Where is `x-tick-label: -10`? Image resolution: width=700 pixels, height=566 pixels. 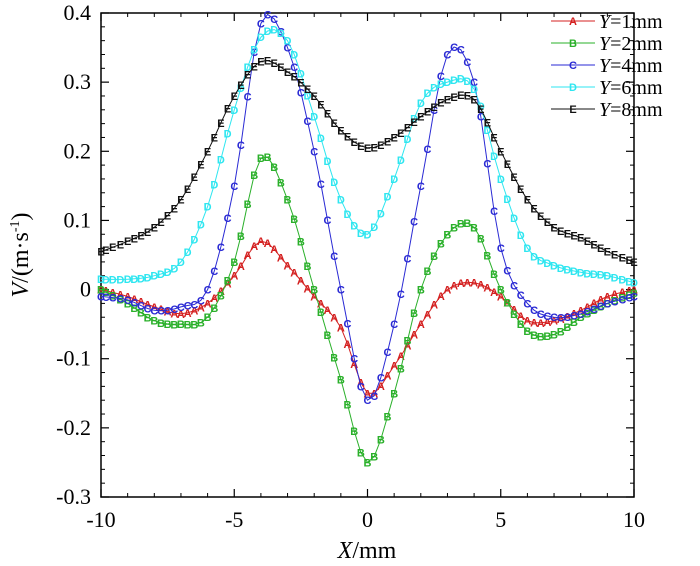 x-tick-label: -10 is located at coordinates (100, 519).